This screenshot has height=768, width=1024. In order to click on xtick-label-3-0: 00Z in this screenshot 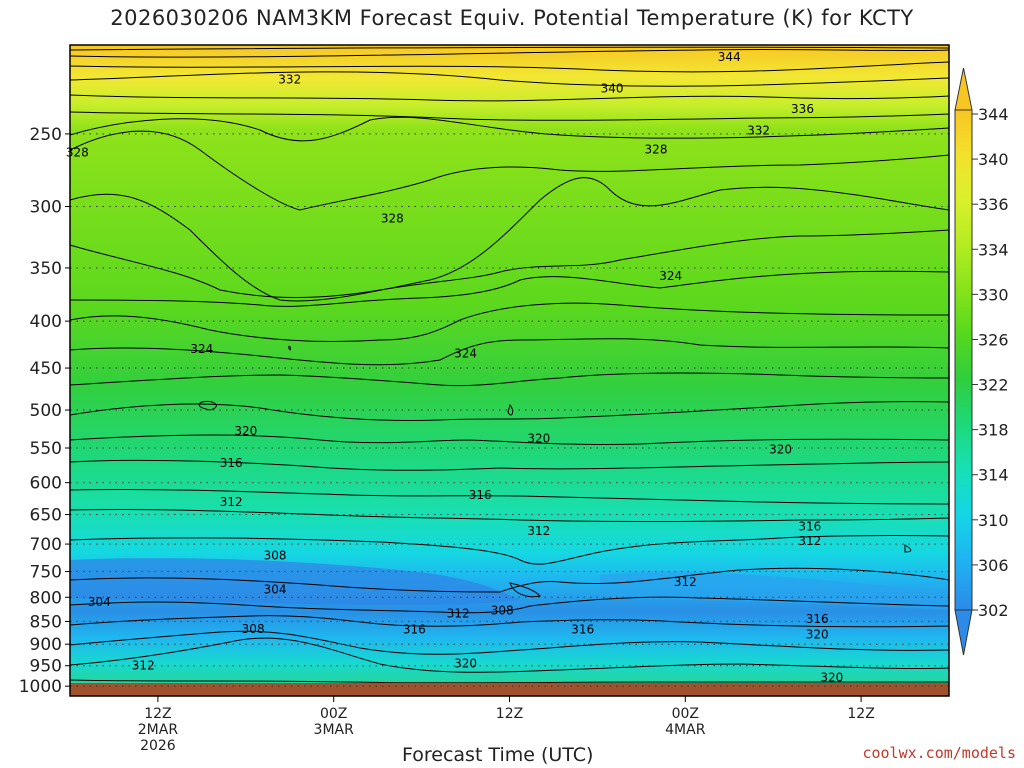, I will do `click(685, 714)`.